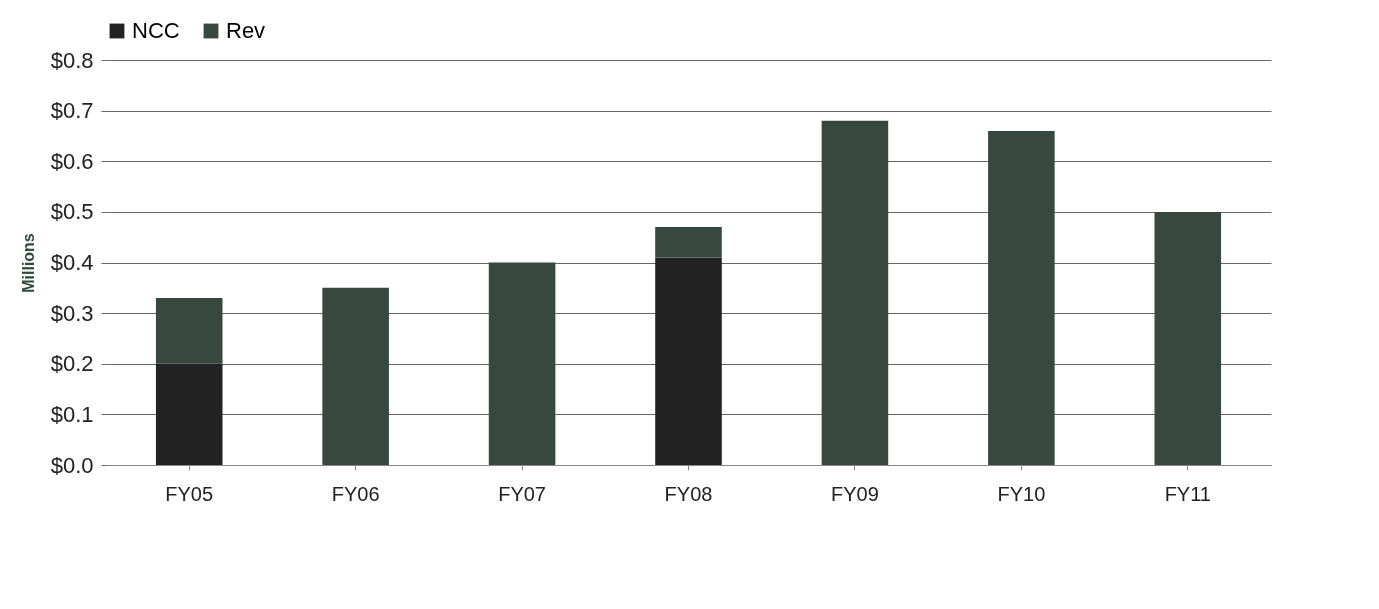 This screenshot has width=1379, height=609. I want to click on x-tick-label: FY07, so click(522, 493).